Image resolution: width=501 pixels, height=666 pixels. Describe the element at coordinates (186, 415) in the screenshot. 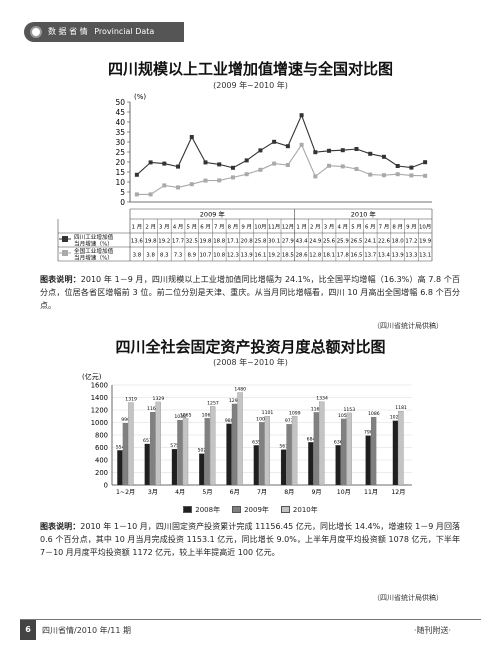

I see `bar-value-label: 1065` at that location.